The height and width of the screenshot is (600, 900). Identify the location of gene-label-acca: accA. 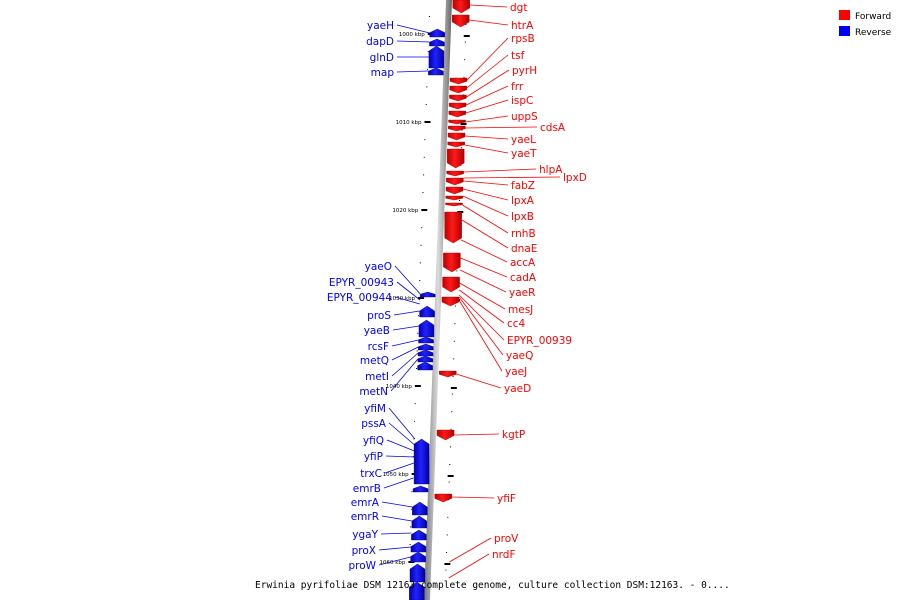
(523, 263).